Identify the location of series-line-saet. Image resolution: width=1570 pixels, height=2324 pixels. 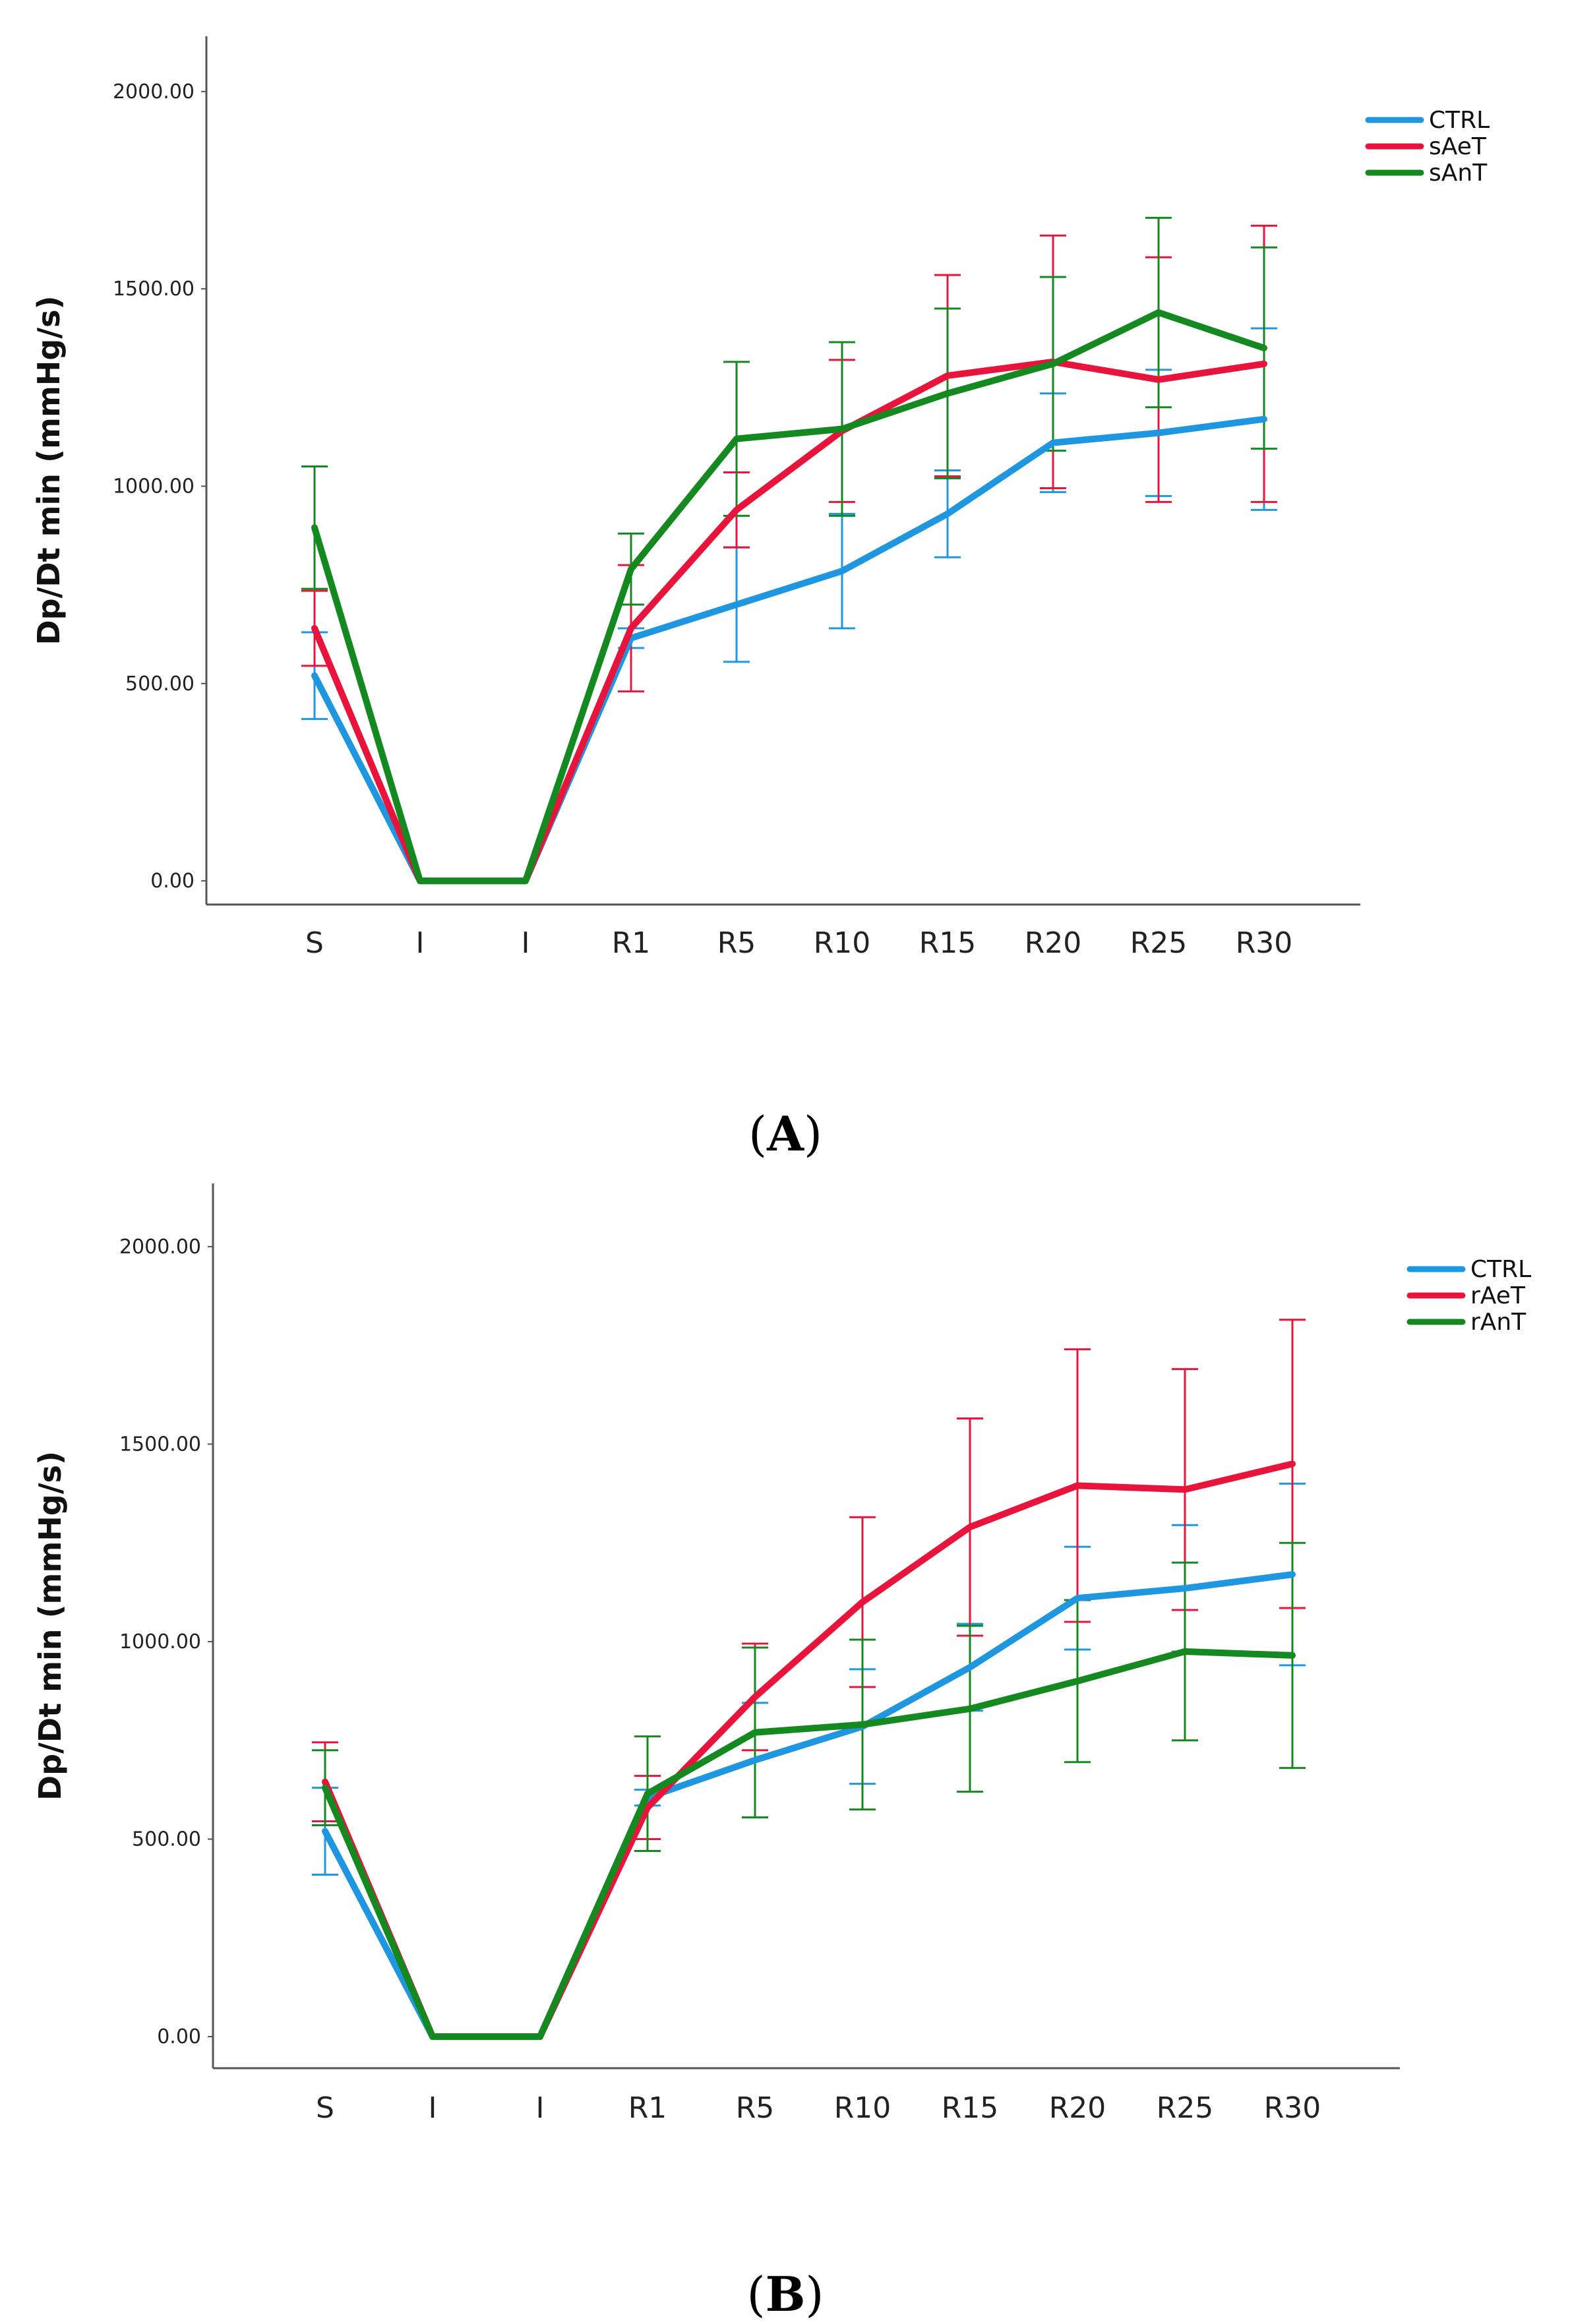
(789, 621).